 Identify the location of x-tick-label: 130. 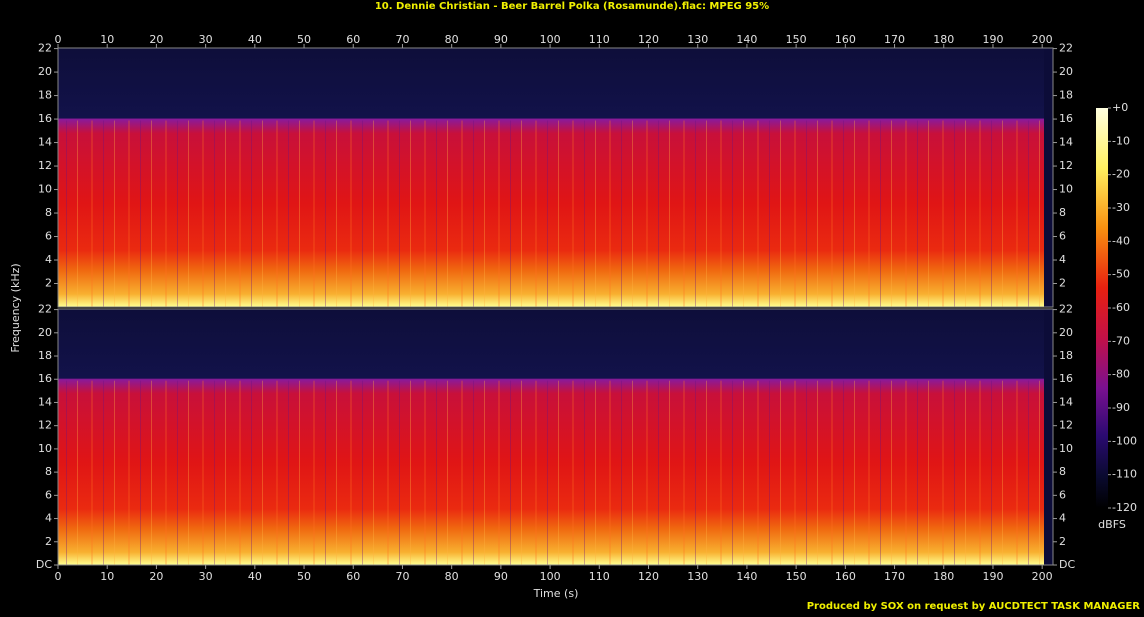
(697, 576).